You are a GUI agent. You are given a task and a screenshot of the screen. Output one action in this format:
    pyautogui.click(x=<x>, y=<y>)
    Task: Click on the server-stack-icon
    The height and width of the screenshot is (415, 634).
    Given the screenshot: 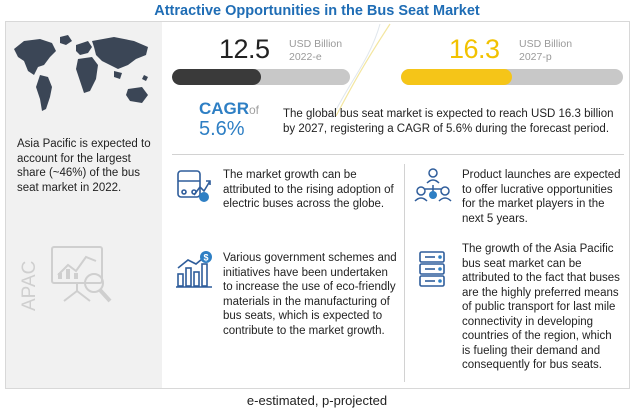 What is the action you would take?
    pyautogui.click(x=432, y=269)
    